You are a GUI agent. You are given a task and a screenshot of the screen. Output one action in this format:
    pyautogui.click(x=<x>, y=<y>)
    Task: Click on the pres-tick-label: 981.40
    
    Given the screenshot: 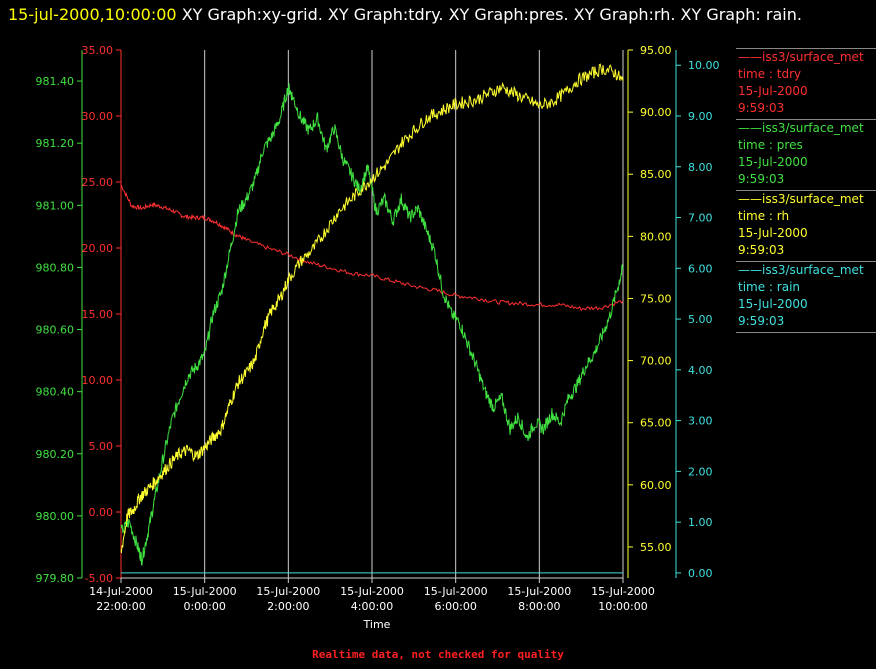 What is the action you would take?
    pyautogui.click(x=55, y=81)
    